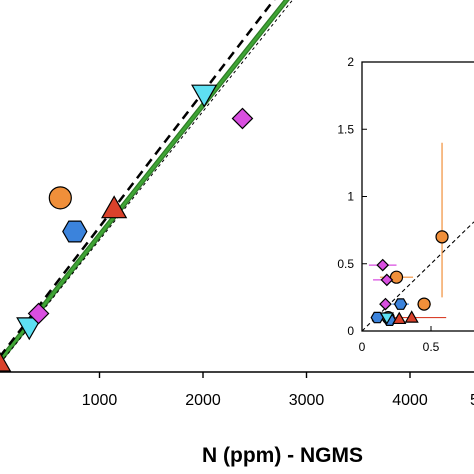 This screenshot has height=474, width=474. Describe the element at coordinates (350, 331) in the screenshot. I see `inset-y-tick-label: 0` at that location.